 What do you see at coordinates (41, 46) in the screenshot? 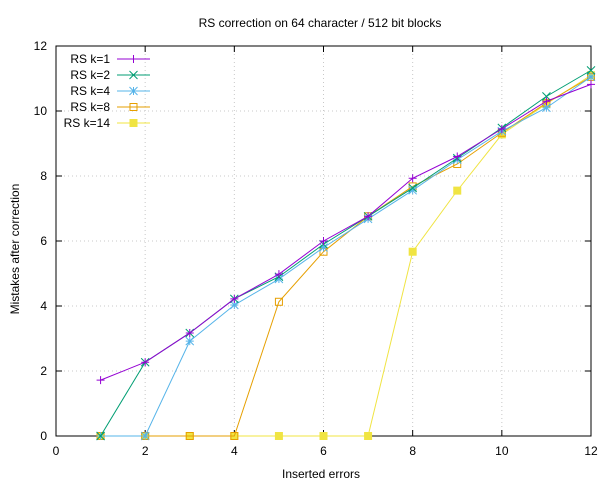
I see `y-tick-label: 12` at bounding box center [41, 46].